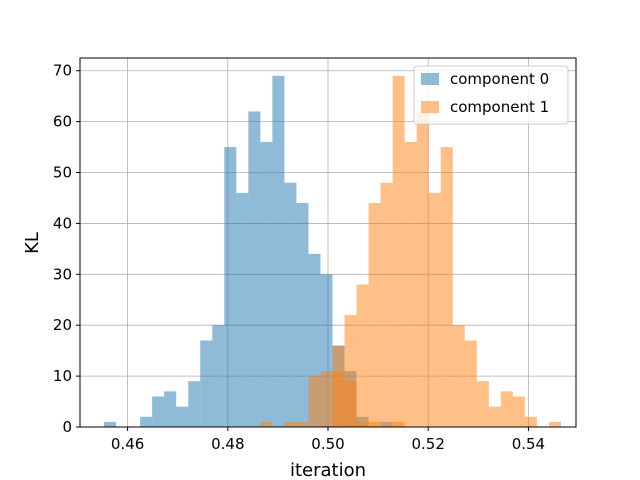 The height and width of the screenshot is (480, 640). Describe the element at coordinates (499, 79) in the screenshot. I see `legend-label-component-0: component 0` at that location.